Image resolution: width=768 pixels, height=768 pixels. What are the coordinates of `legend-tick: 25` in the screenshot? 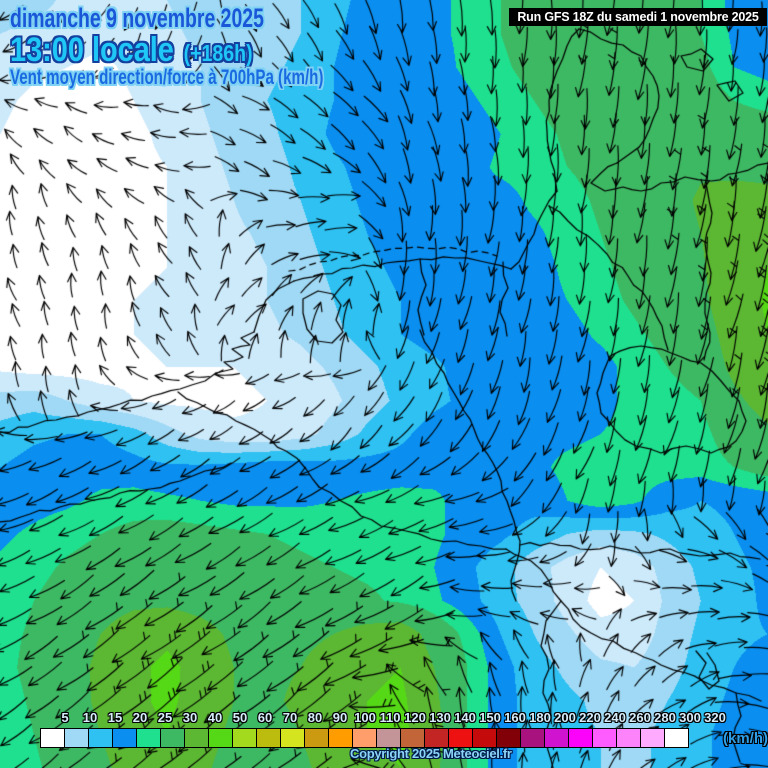 It's located at (165, 717).